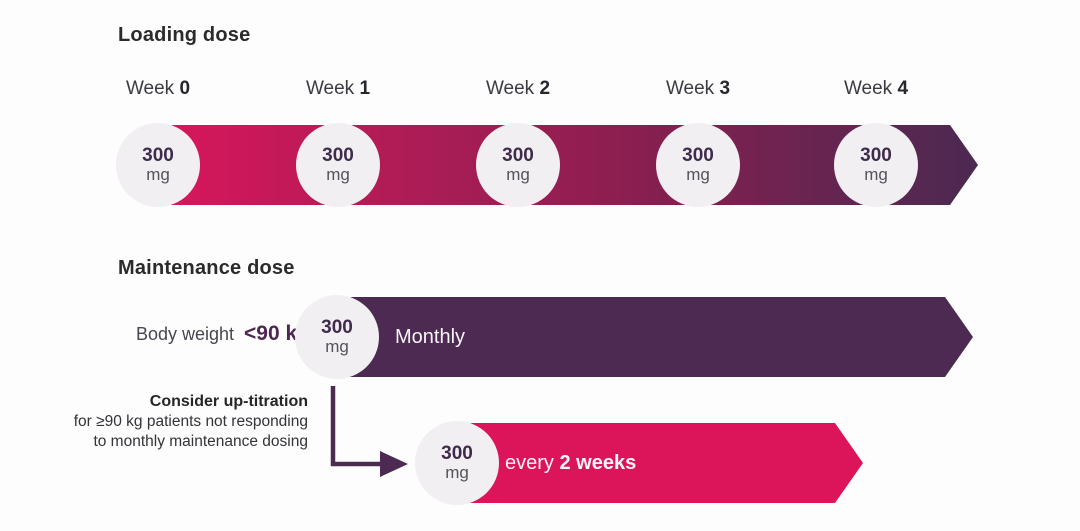 The height and width of the screenshot is (531, 1080). Describe the element at coordinates (277, 333) in the screenshot. I see `body-weight-value: <90 kg` at that location.